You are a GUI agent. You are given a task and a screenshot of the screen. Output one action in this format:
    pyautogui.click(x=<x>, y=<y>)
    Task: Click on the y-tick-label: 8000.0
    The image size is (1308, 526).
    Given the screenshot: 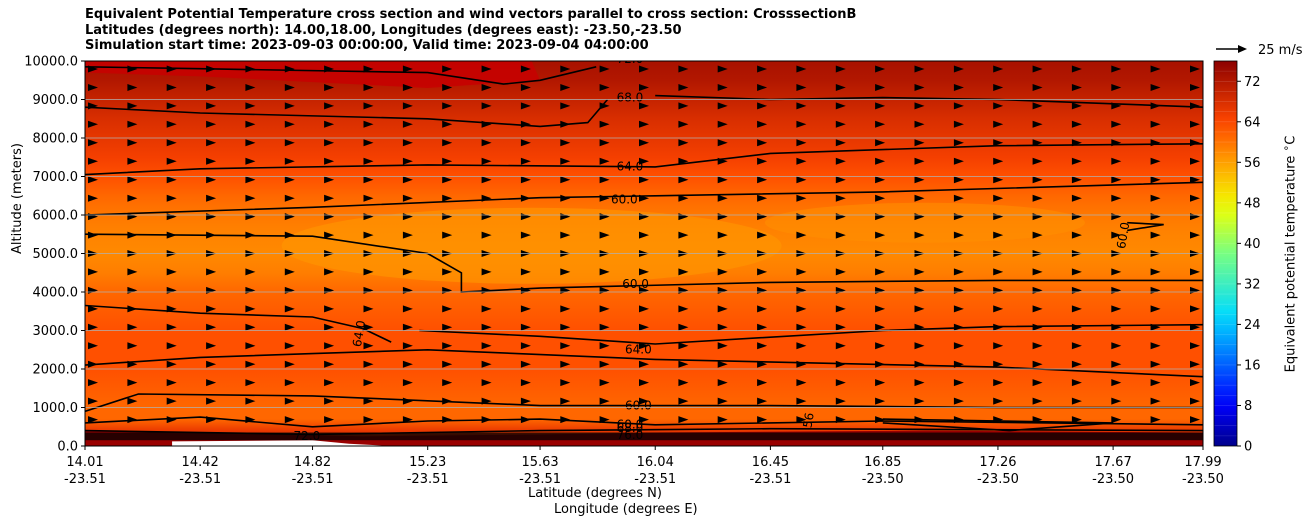 What is the action you would take?
    pyautogui.click(x=56, y=139)
    